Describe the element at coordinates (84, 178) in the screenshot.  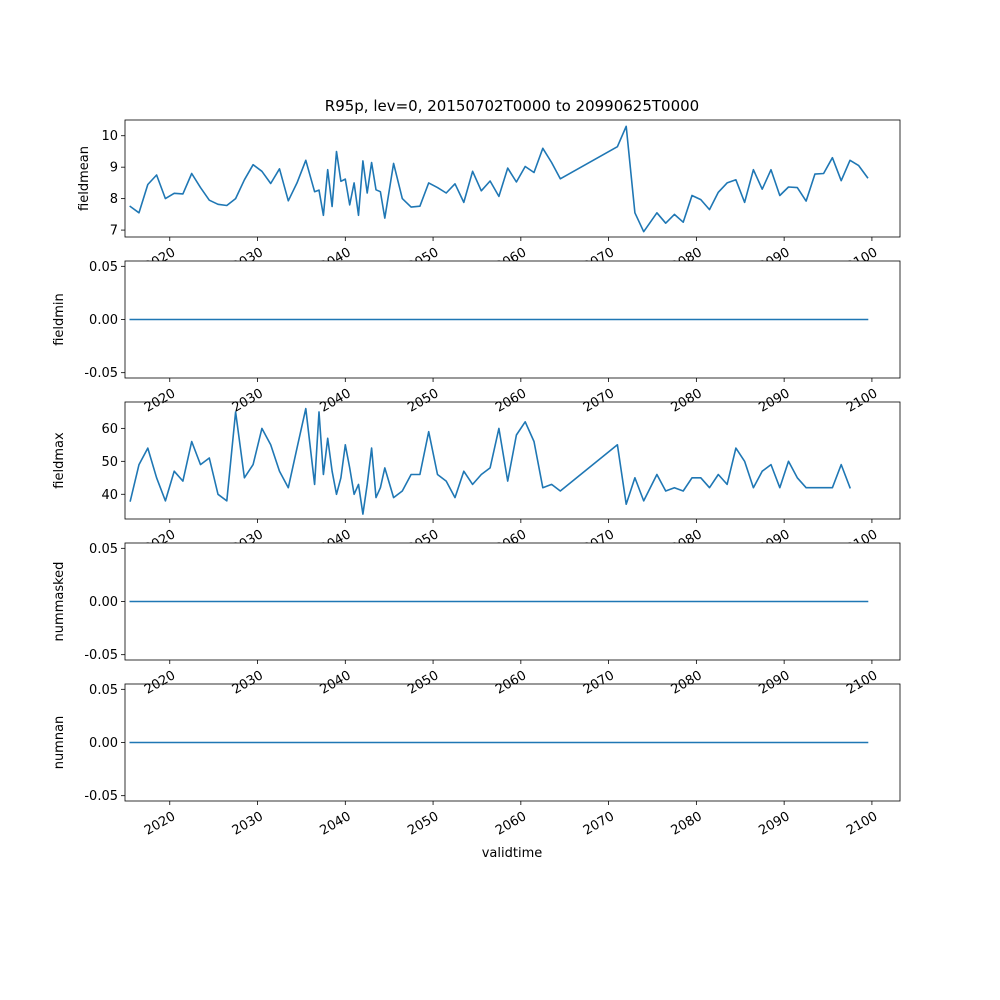
I see `y-axis-label: fieldmean` at that location.